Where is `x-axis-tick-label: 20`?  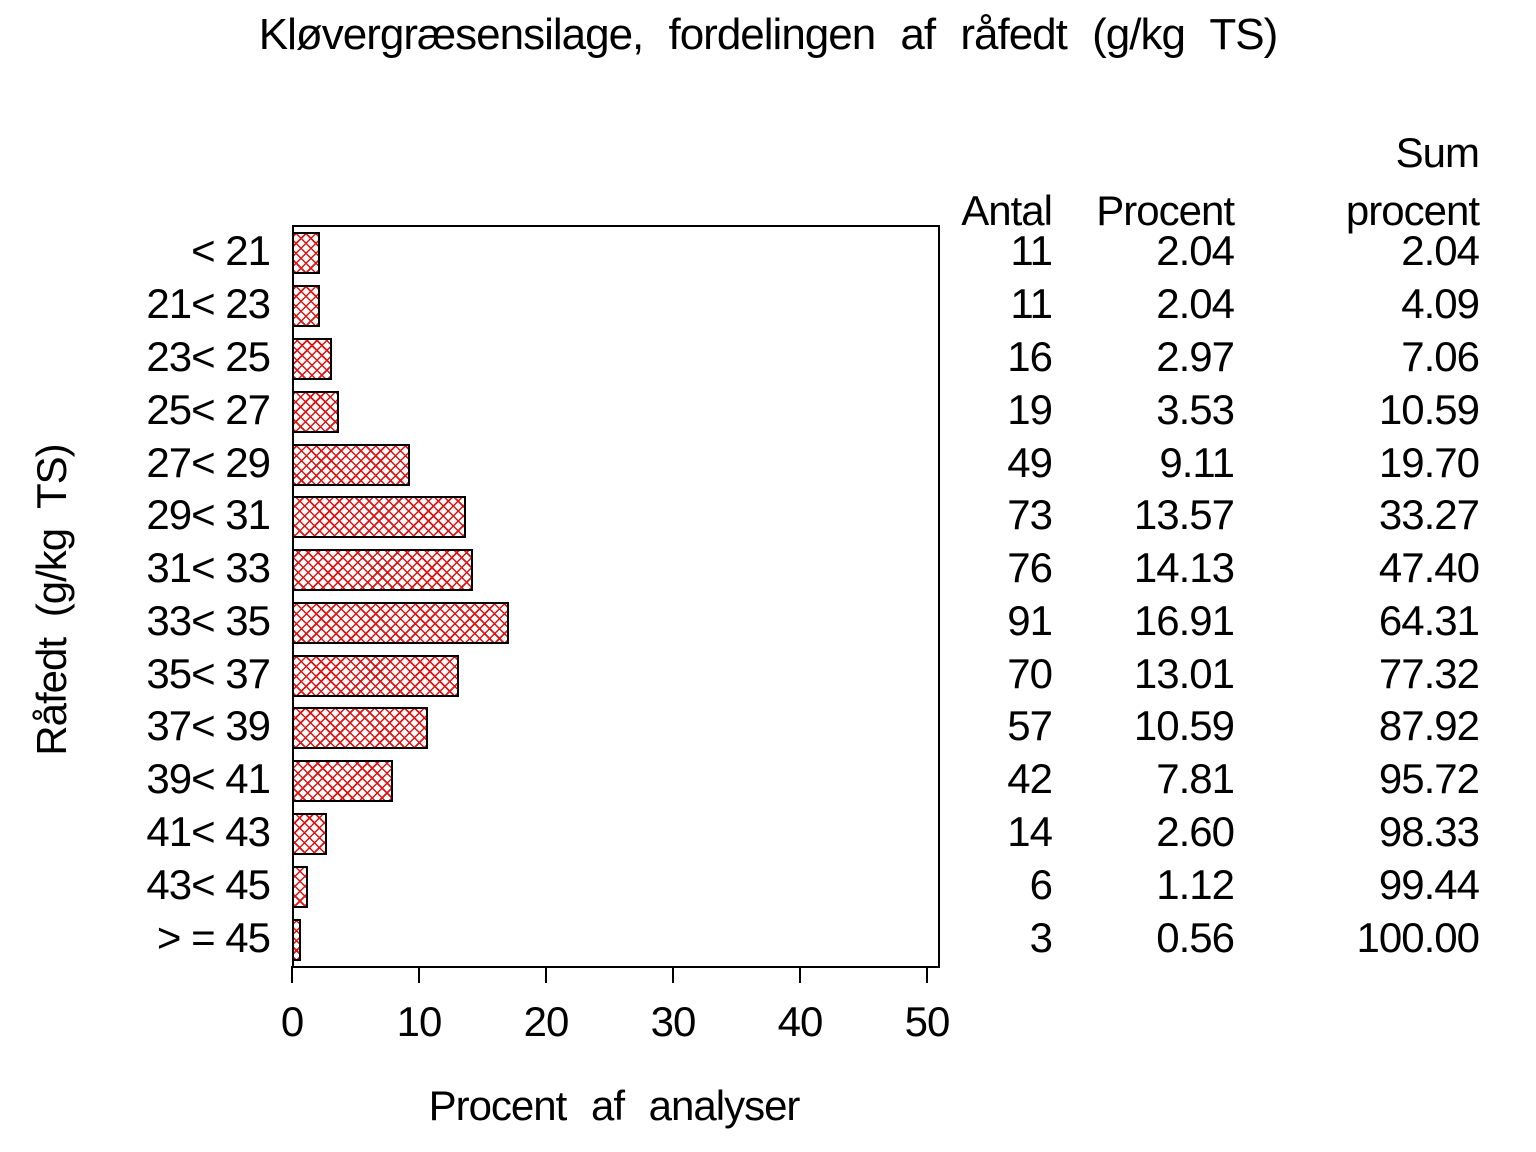 x-axis-tick-label: 20 is located at coordinates (546, 1021).